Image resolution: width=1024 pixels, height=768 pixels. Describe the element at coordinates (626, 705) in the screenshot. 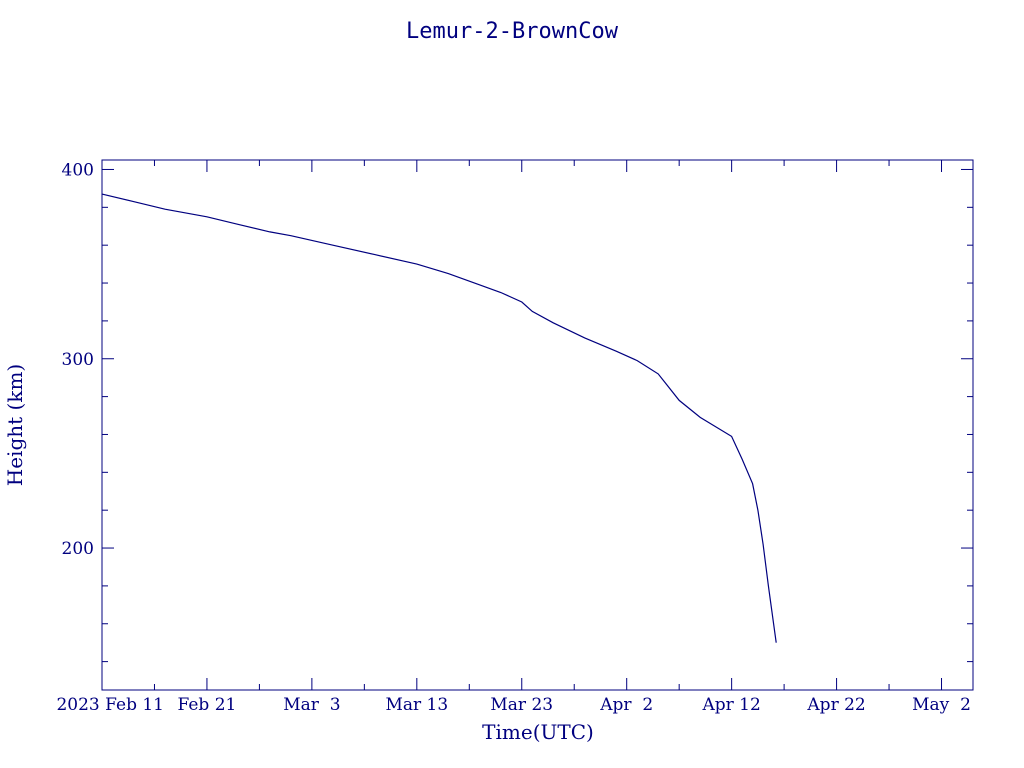

I see `x-tick-label: Apr 2` at that location.